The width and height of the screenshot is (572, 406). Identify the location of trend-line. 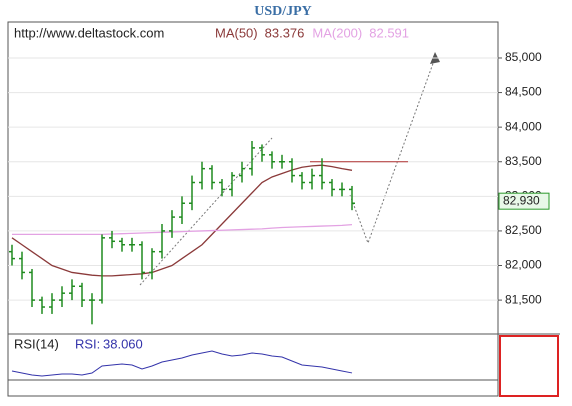
(206, 211).